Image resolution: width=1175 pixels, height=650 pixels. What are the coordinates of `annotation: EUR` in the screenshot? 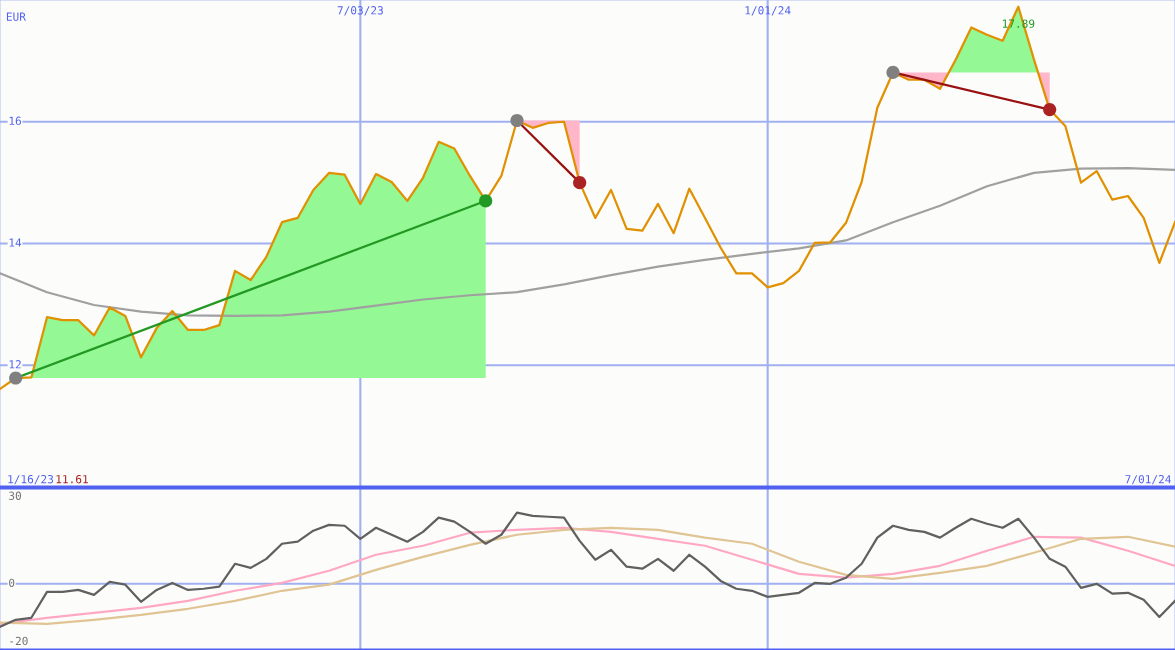 It's located at (16, 16).